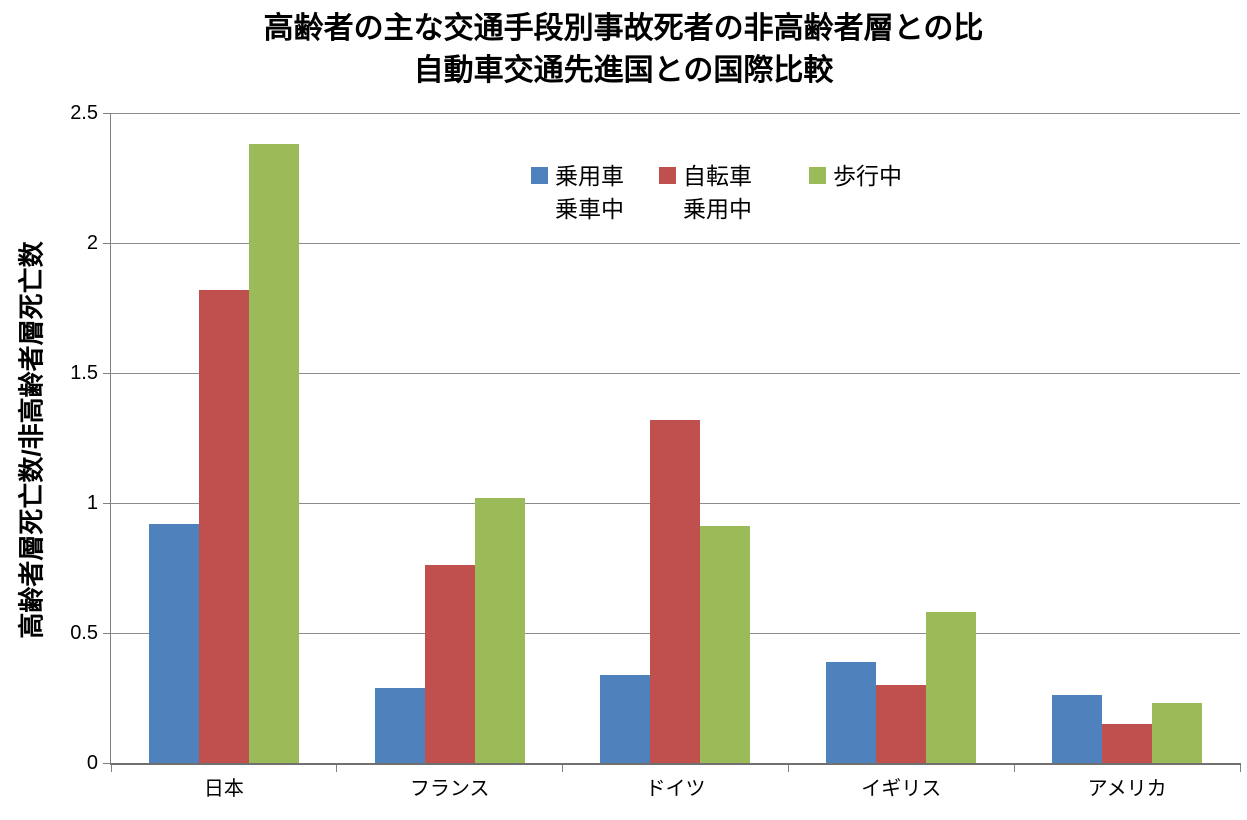  Describe the element at coordinates (675, 764) in the screenshot. I see `x-axis-line` at that location.